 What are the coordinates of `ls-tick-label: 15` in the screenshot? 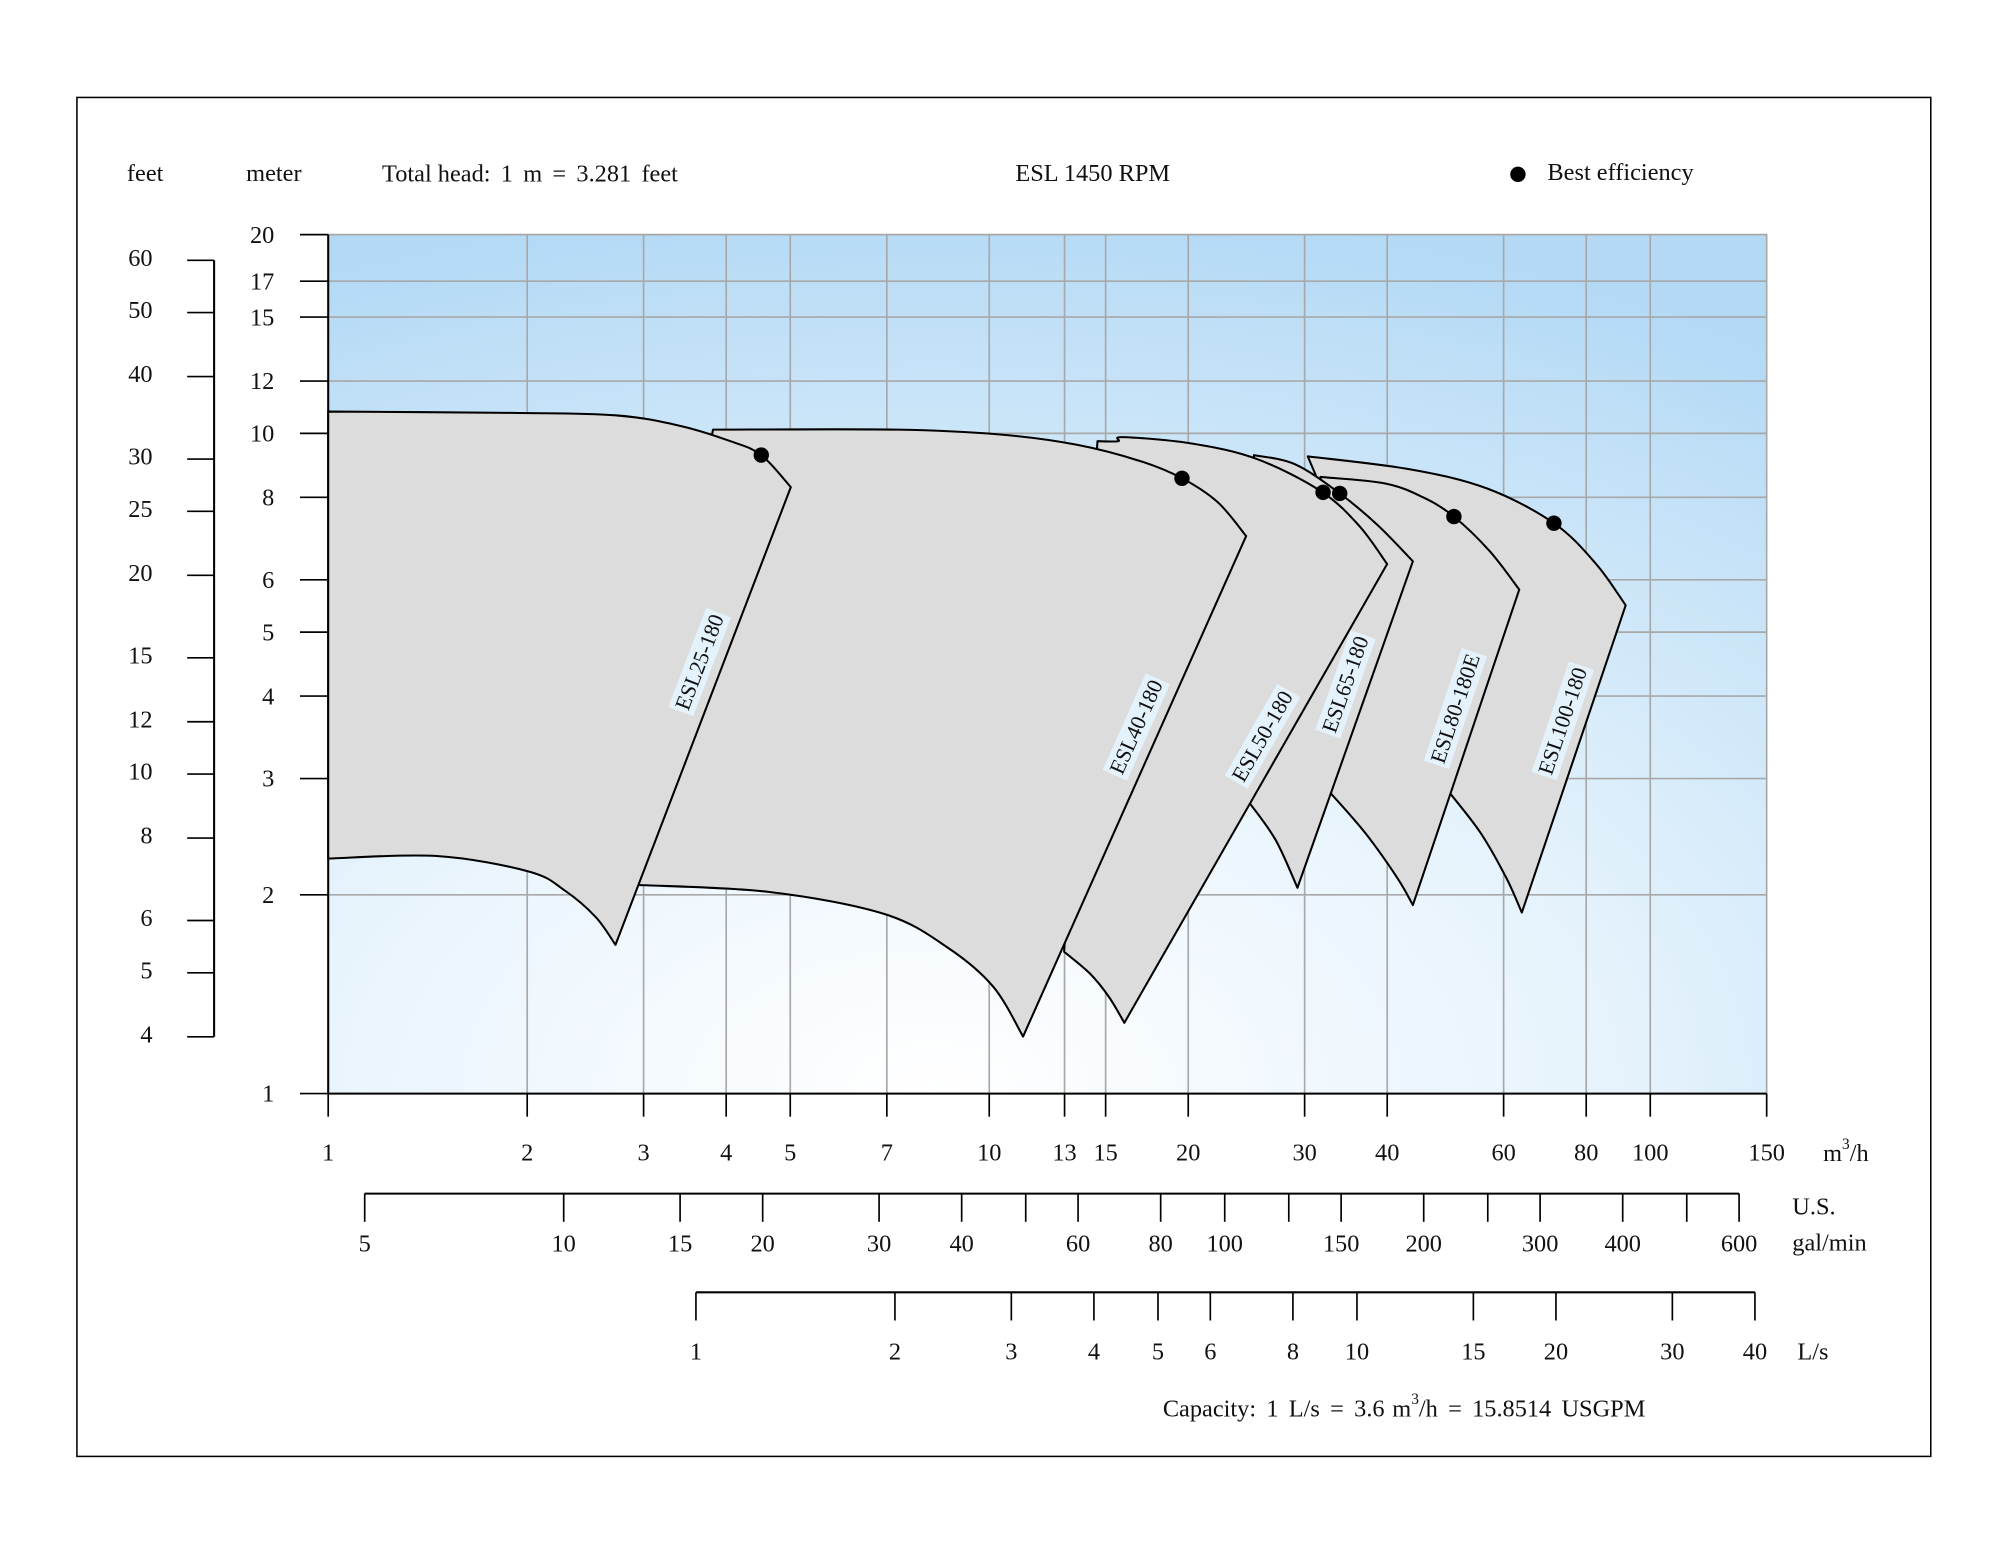 It's located at (1473, 1351).